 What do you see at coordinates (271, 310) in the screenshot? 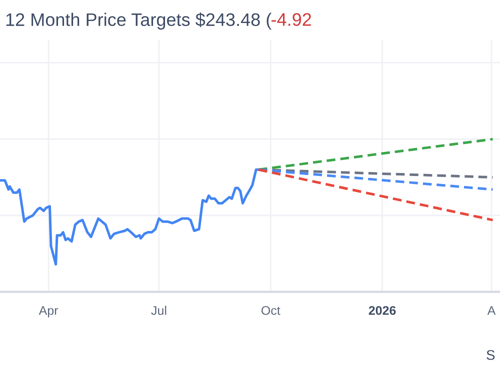
I see `x-tick-label: Oct` at bounding box center [271, 310].